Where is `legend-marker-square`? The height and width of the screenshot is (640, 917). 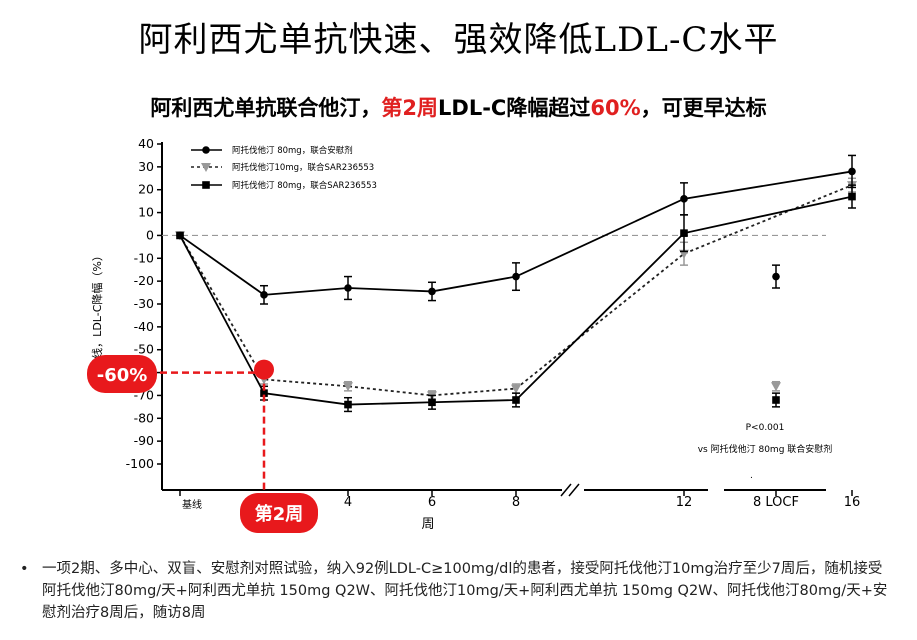 legend-marker-square is located at coordinates (206, 185).